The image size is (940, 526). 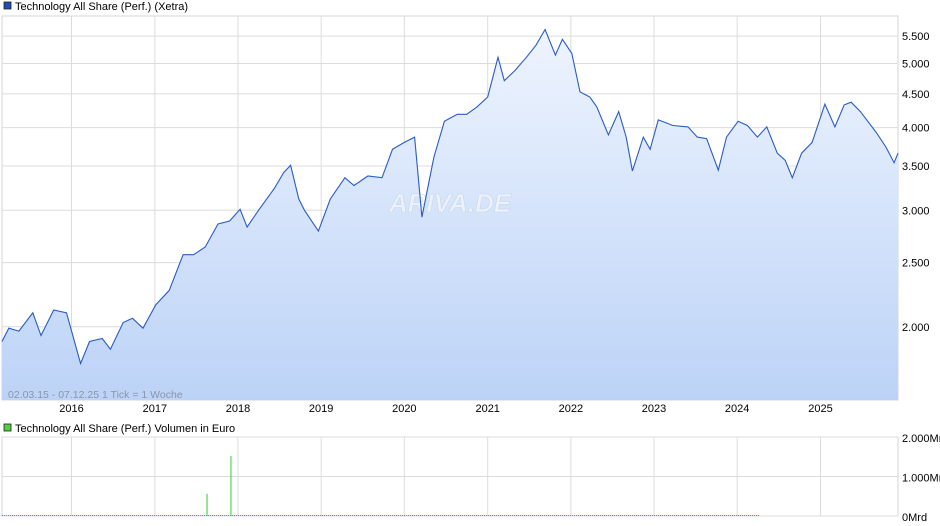 I want to click on watermark: ARIVA.DE, so click(x=450, y=203).